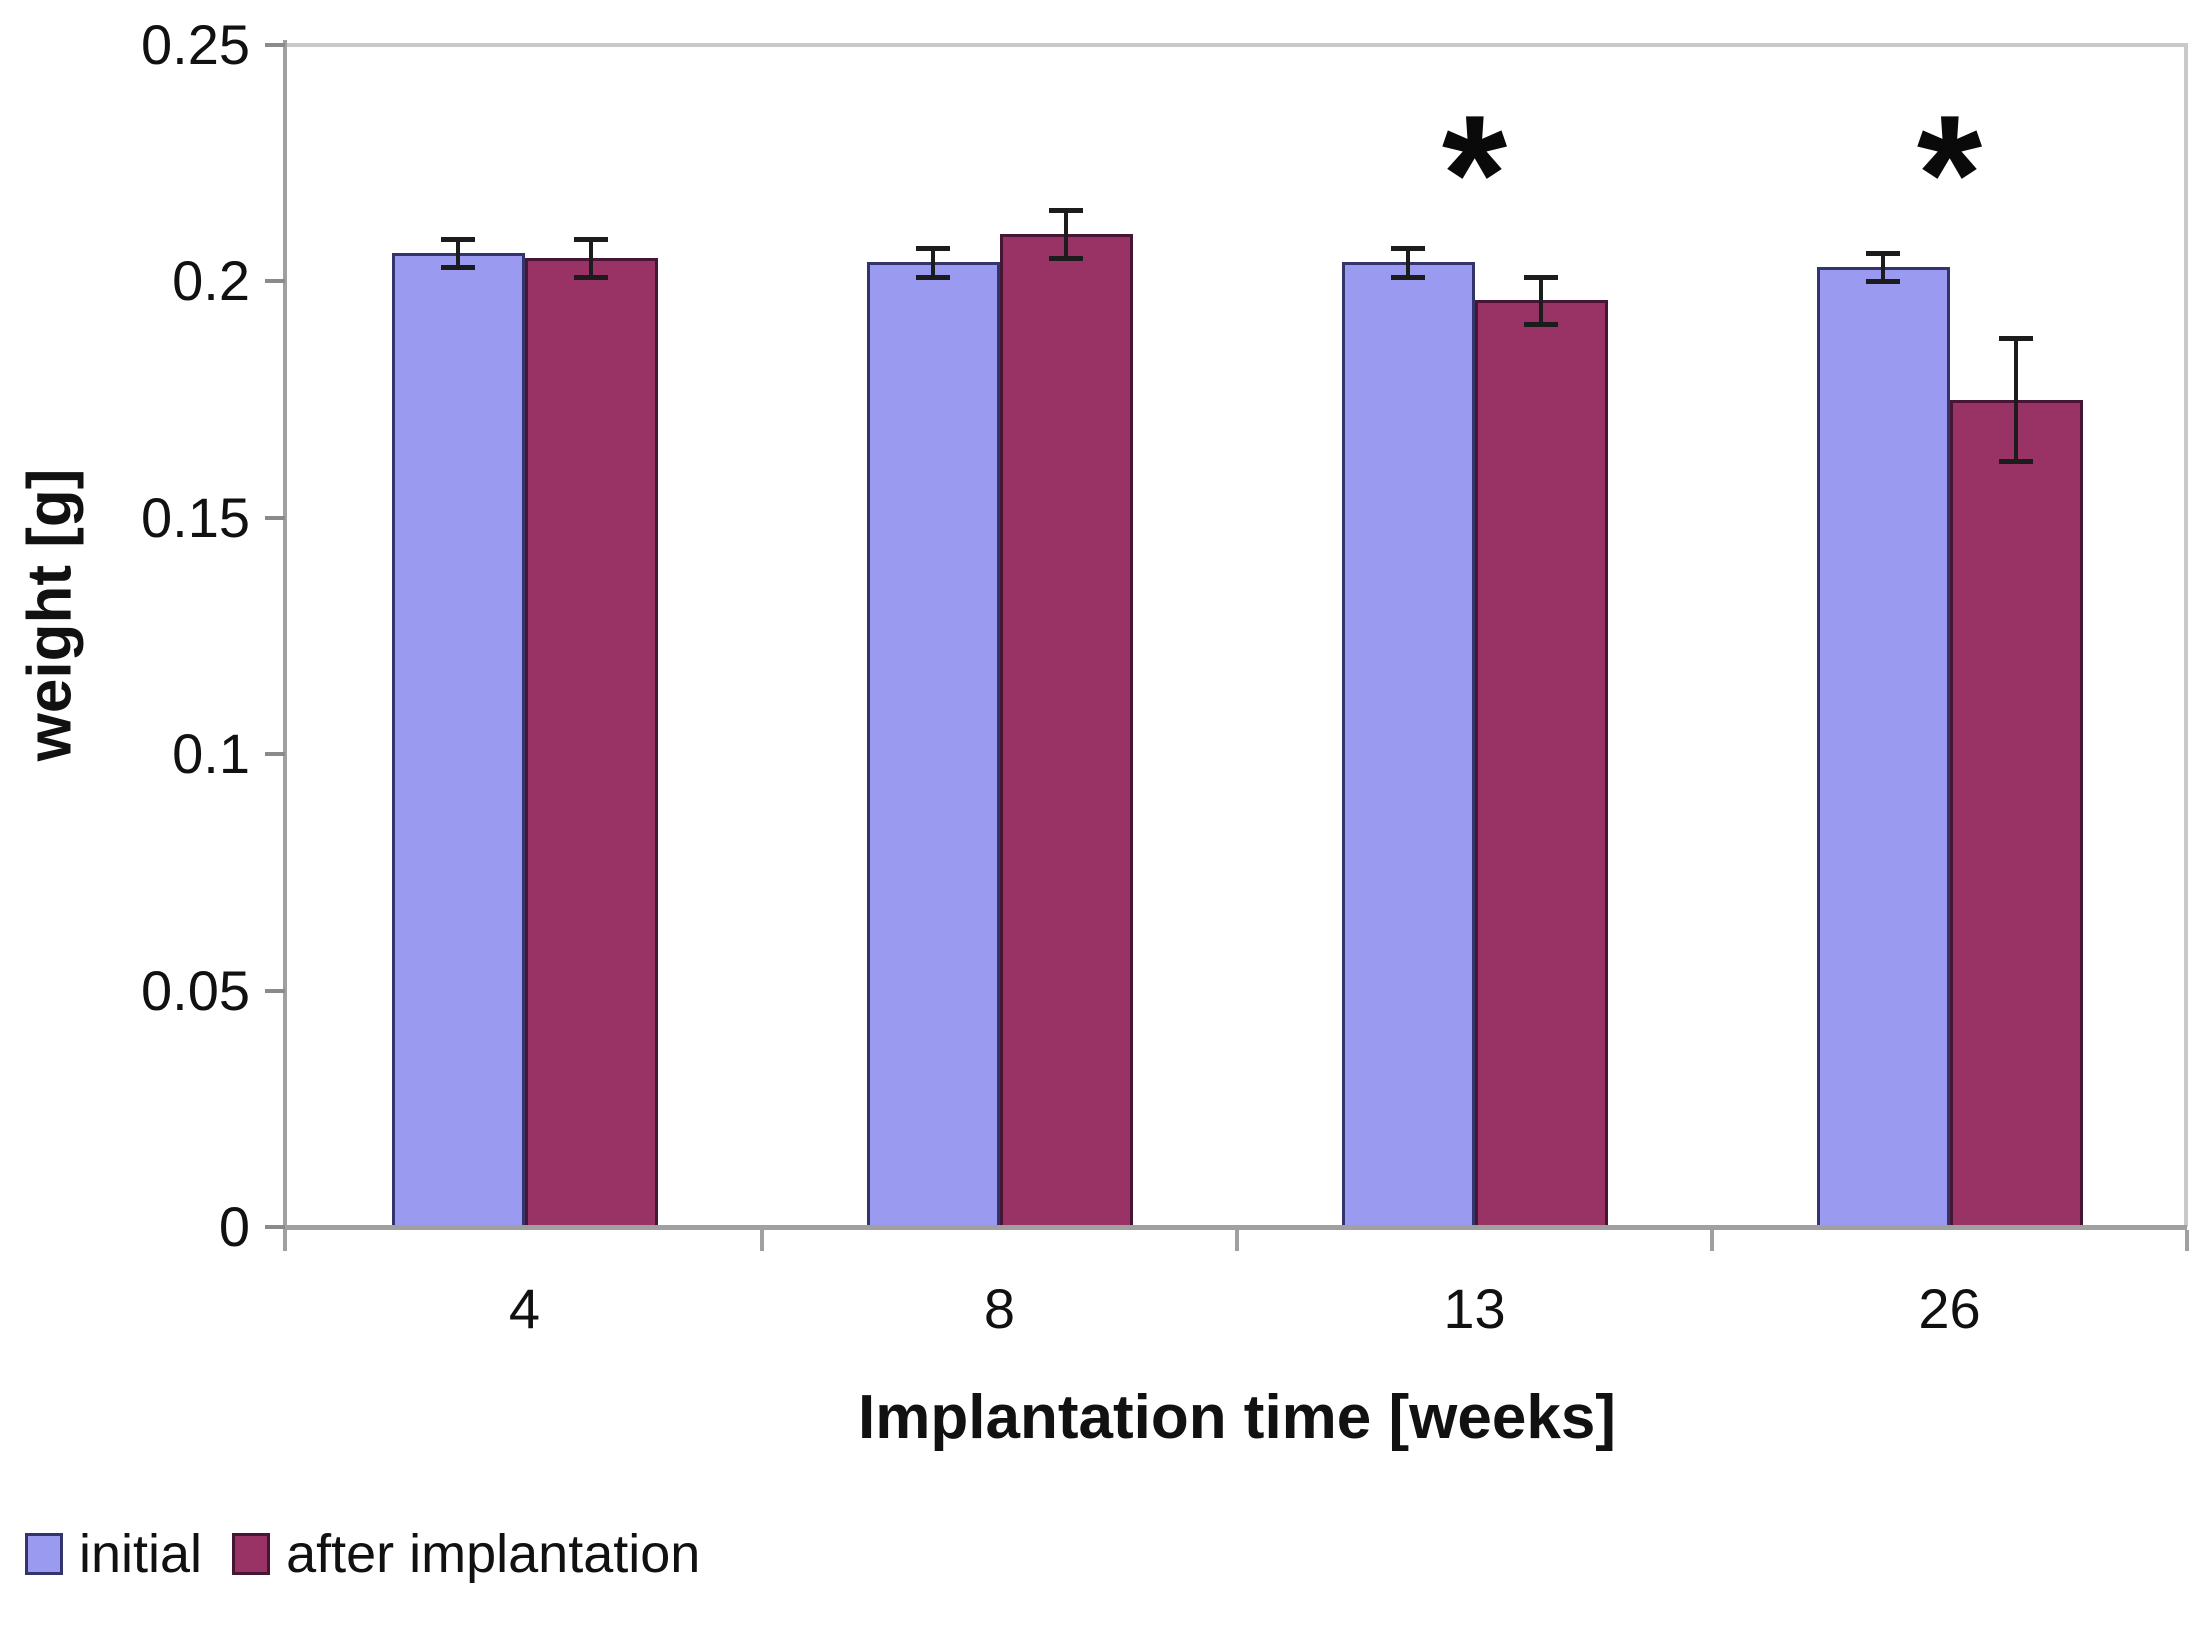 The image size is (2210, 1626). I want to click on x-category-label-26: 26, so click(1949, 1308).